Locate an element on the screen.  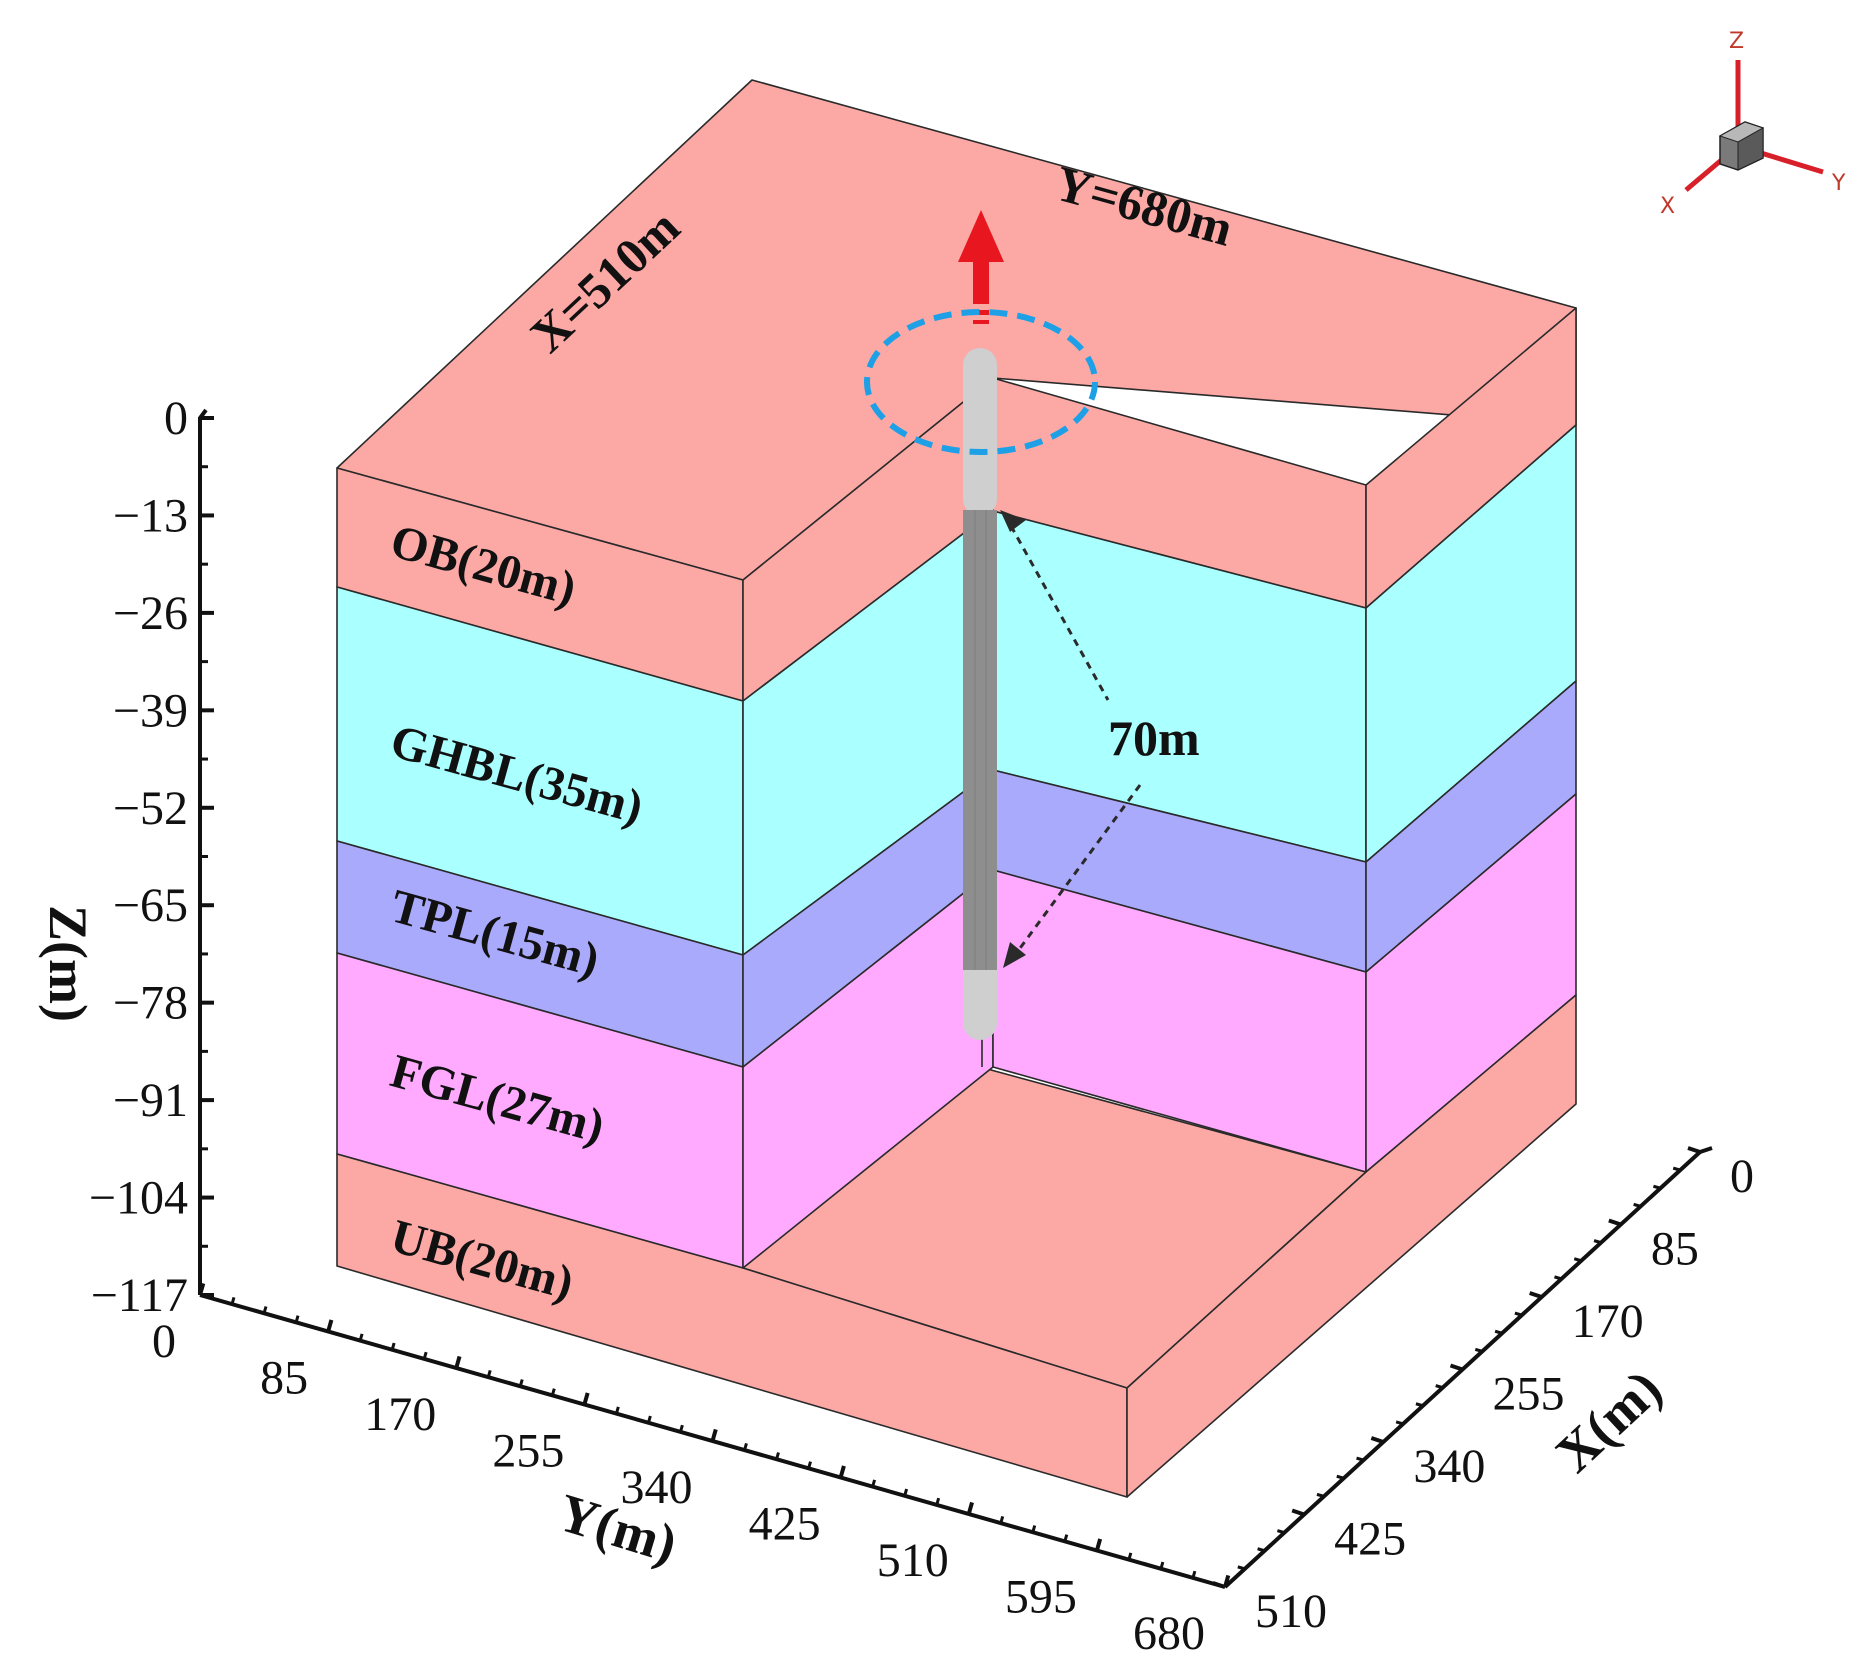
well-length-label: 70m is located at coordinates (1154, 738).